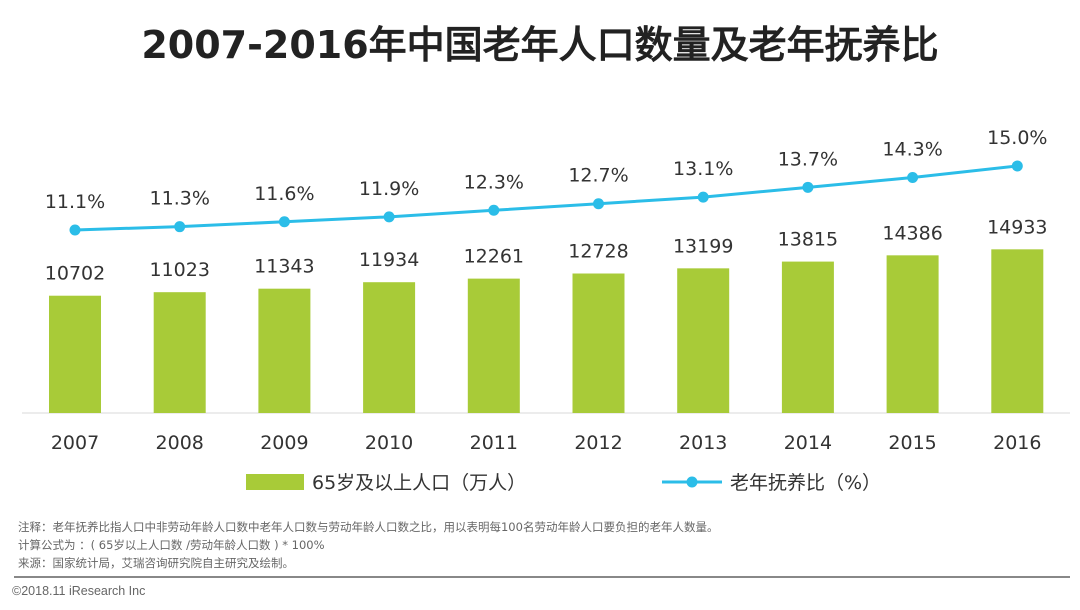  What do you see at coordinates (1017, 166) in the screenshot?
I see `line-point-2016` at bounding box center [1017, 166].